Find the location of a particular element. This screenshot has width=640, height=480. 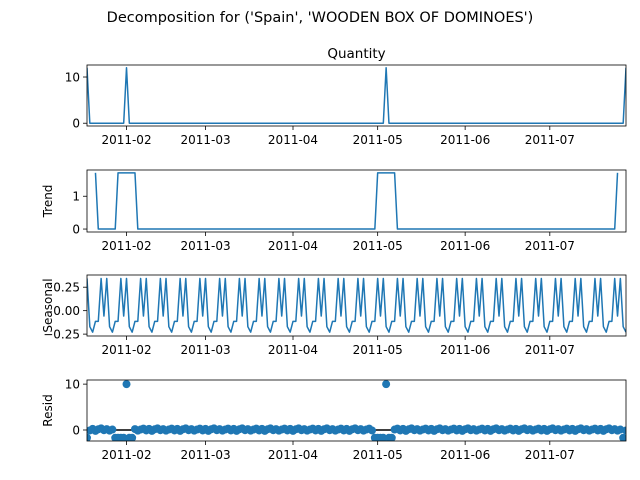

y-tick-label: 1 is located at coordinates (76, 197).